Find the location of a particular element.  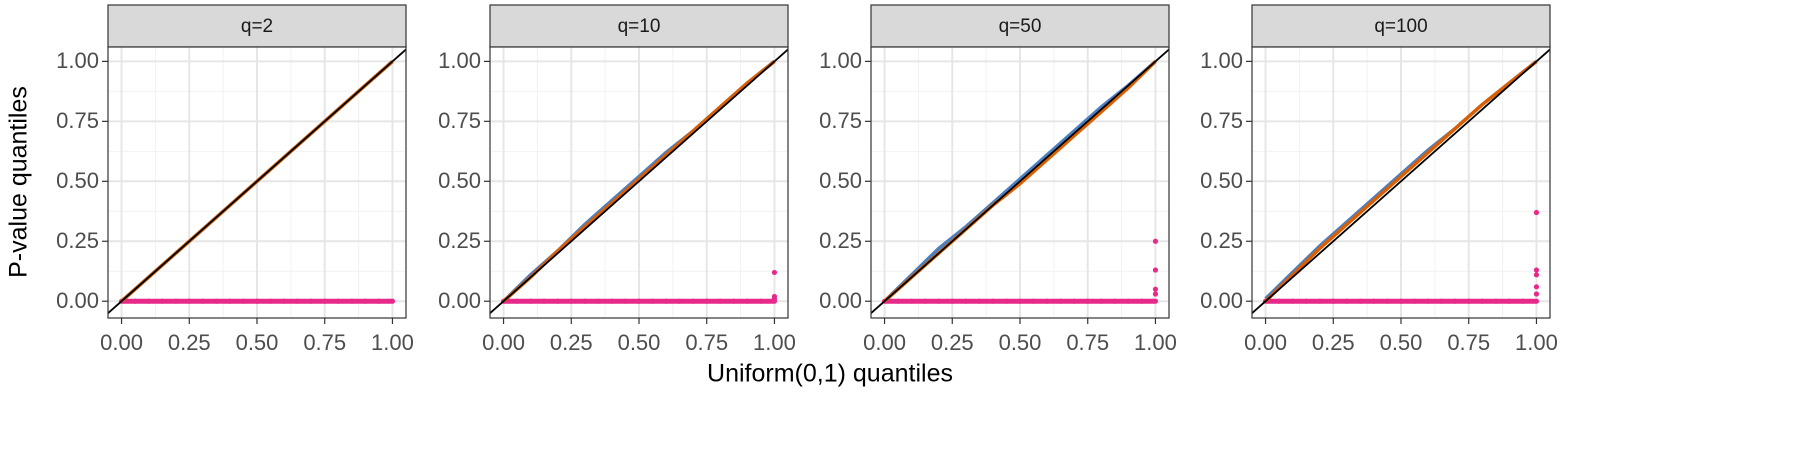

strip-title: q=2 is located at coordinates (257, 26).